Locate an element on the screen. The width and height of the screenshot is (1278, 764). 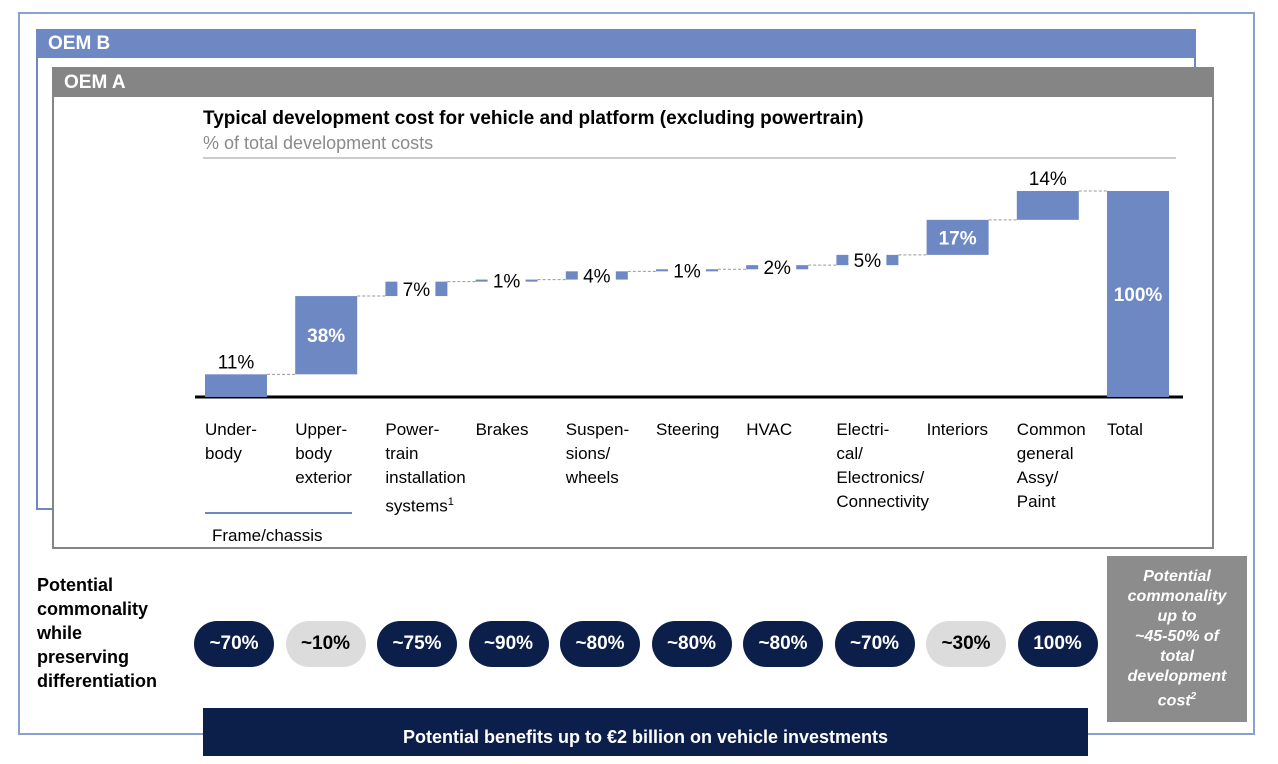
oem-a-label: OEM A is located at coordinates (95, 82).